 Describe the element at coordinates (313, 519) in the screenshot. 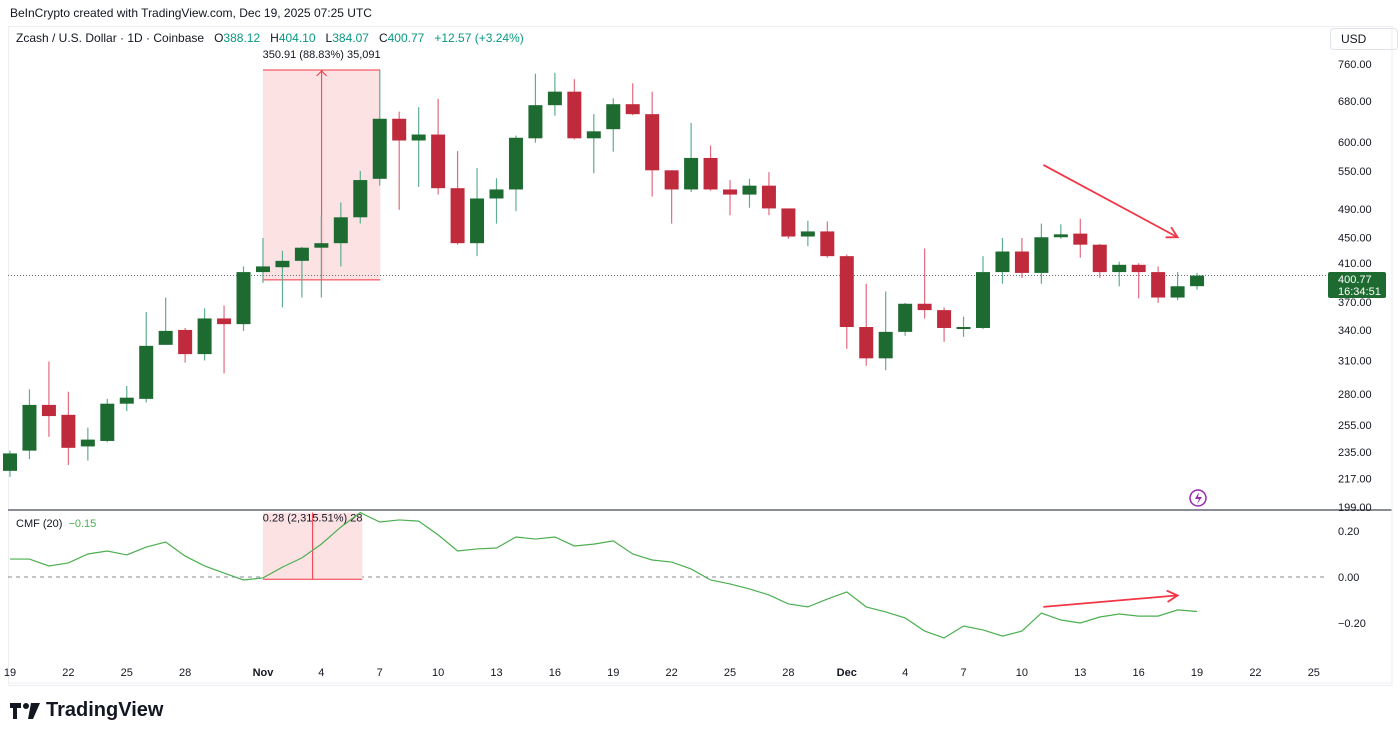

I see `cmf-measure-label: 0.28 (2,315.51%) 28` at that location.